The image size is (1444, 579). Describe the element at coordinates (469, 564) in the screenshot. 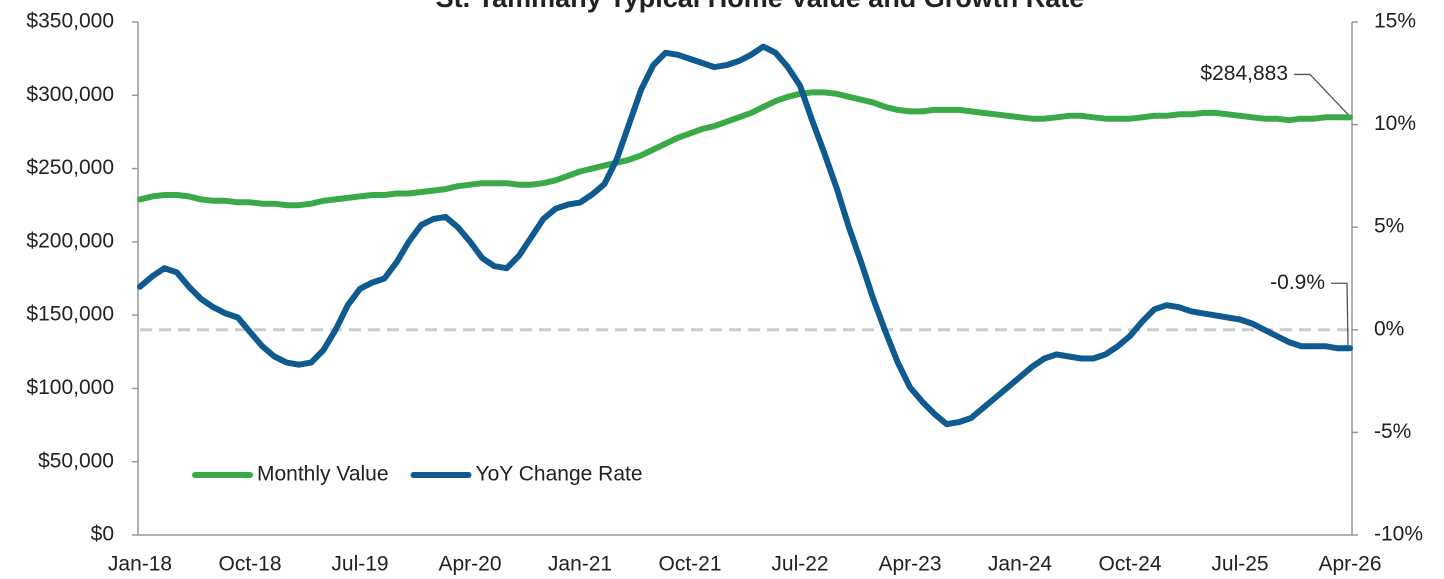

I see `x-tick-label: Apr-20` at that location.